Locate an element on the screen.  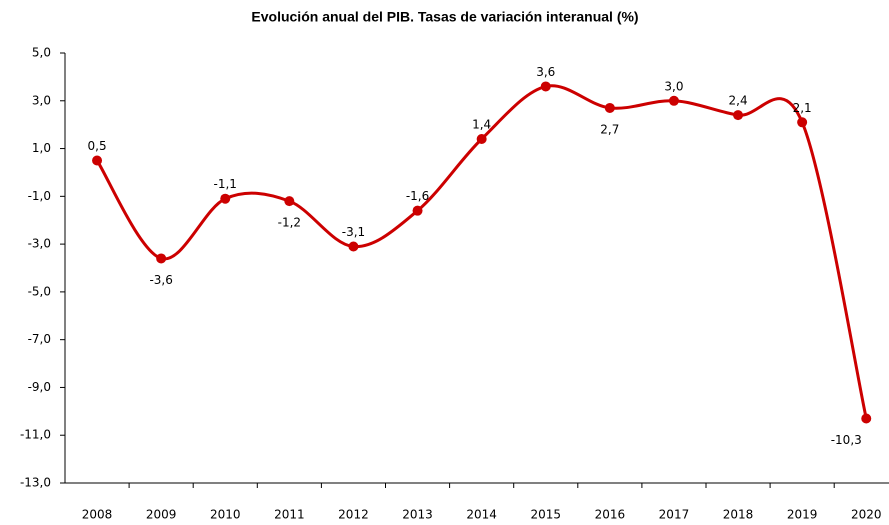
y-tick-label: 1,0 is located at coordinates (41, 148).